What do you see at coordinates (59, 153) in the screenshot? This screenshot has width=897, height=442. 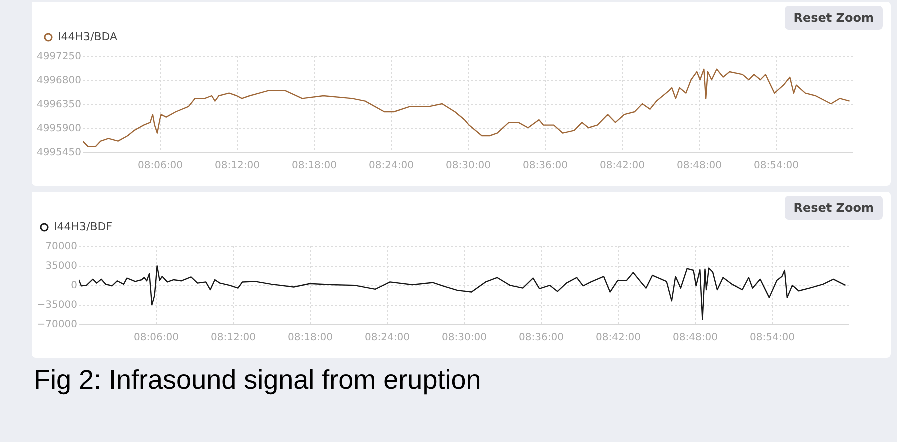 I see `y-tick-label: 4995450` at bounding box center [59, 153].